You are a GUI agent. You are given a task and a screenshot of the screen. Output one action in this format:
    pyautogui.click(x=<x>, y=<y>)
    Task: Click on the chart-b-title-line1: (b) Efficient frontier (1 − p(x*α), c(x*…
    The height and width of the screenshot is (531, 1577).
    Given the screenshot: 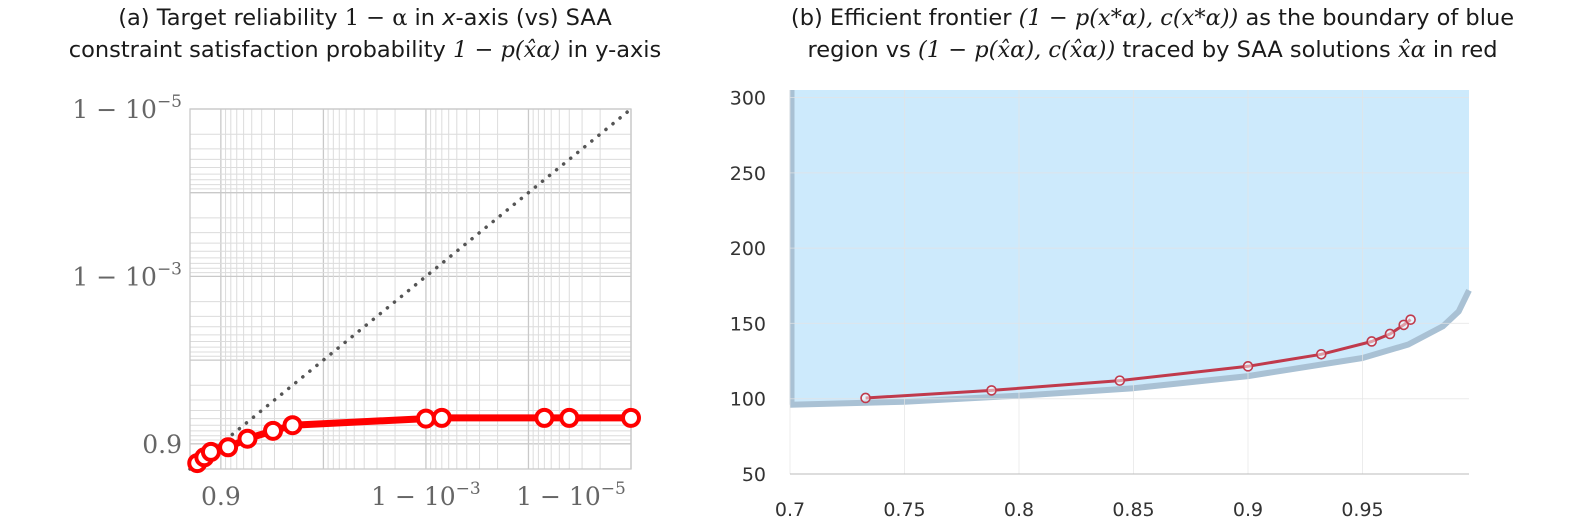 What is the action you would take?
    pyautogui.click(x=1152, y=18)
    